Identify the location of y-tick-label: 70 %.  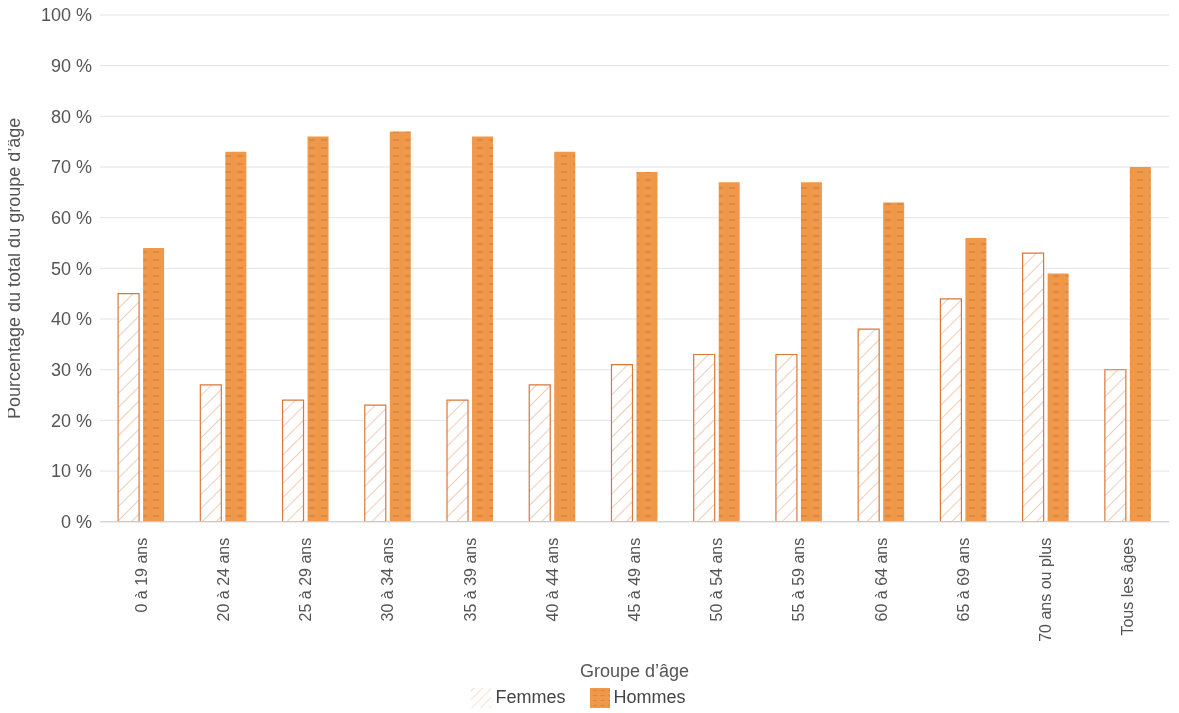
(71, 167).